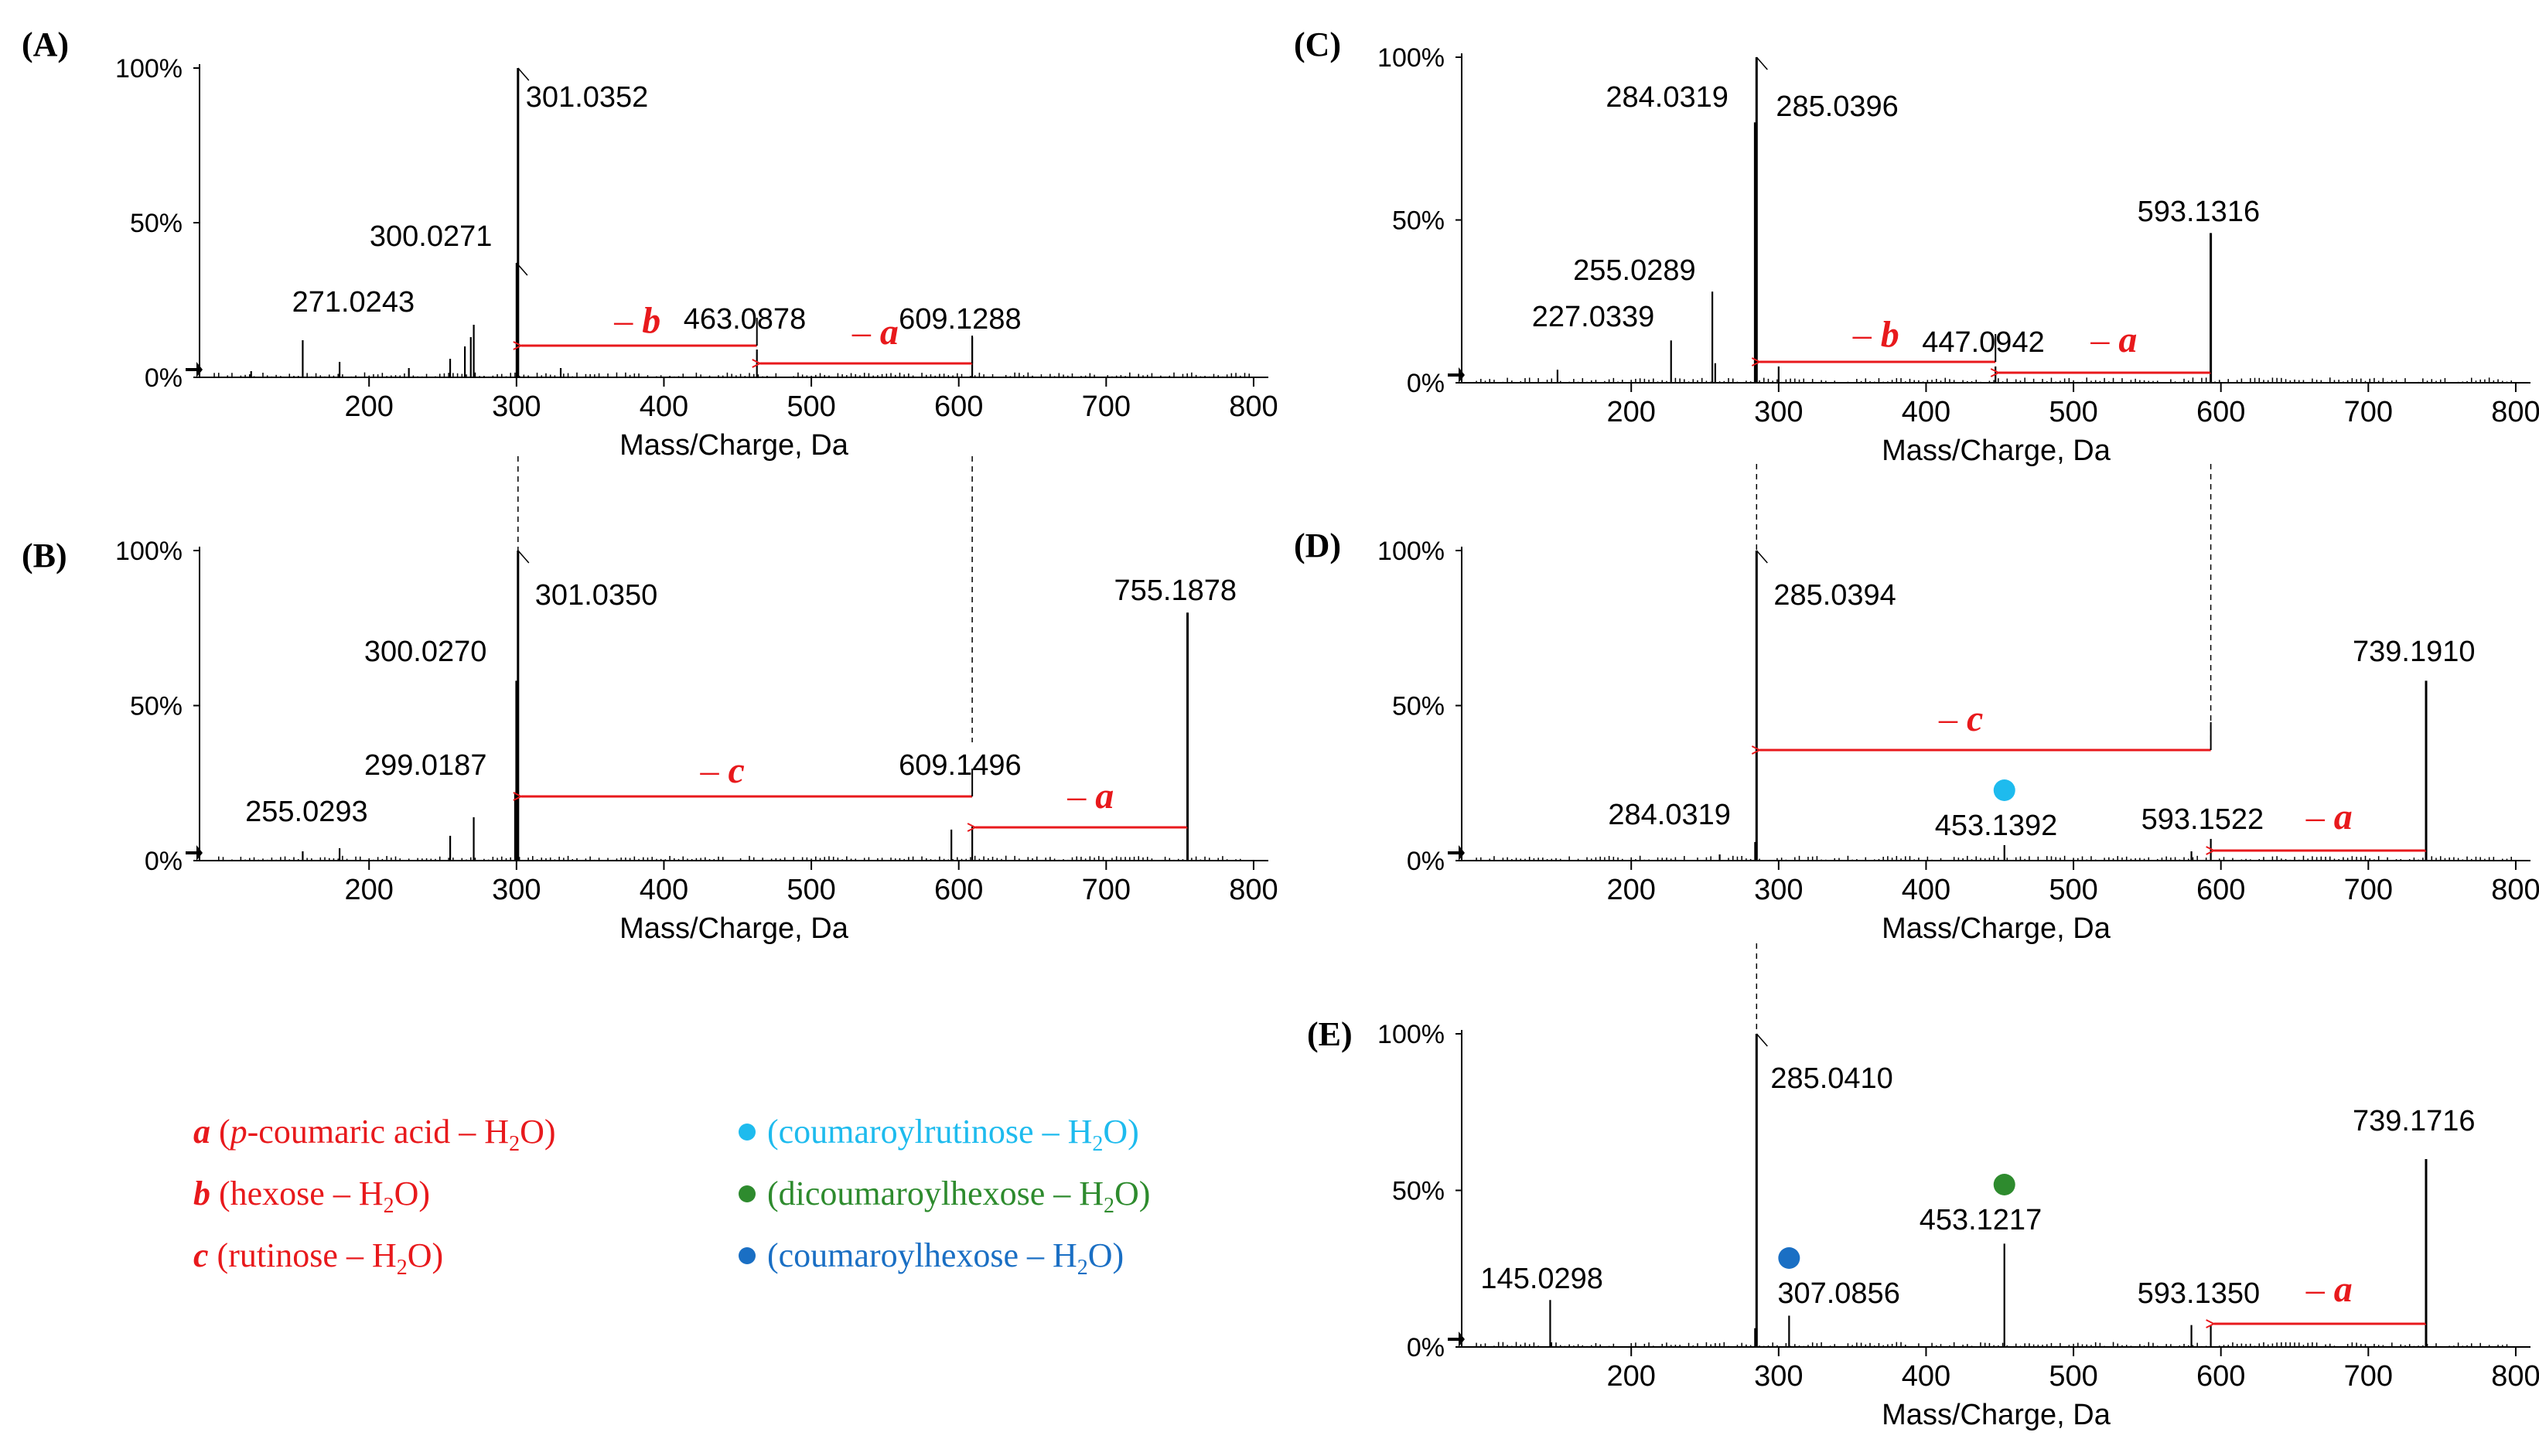 This screenshot has height=1456, width=2539. What do you see at coordinates (374, 1135) in the screenshot?
I see `legend-loss-item: a (p-coumaric acid – H2O)` at bounding box center [374, 1135].